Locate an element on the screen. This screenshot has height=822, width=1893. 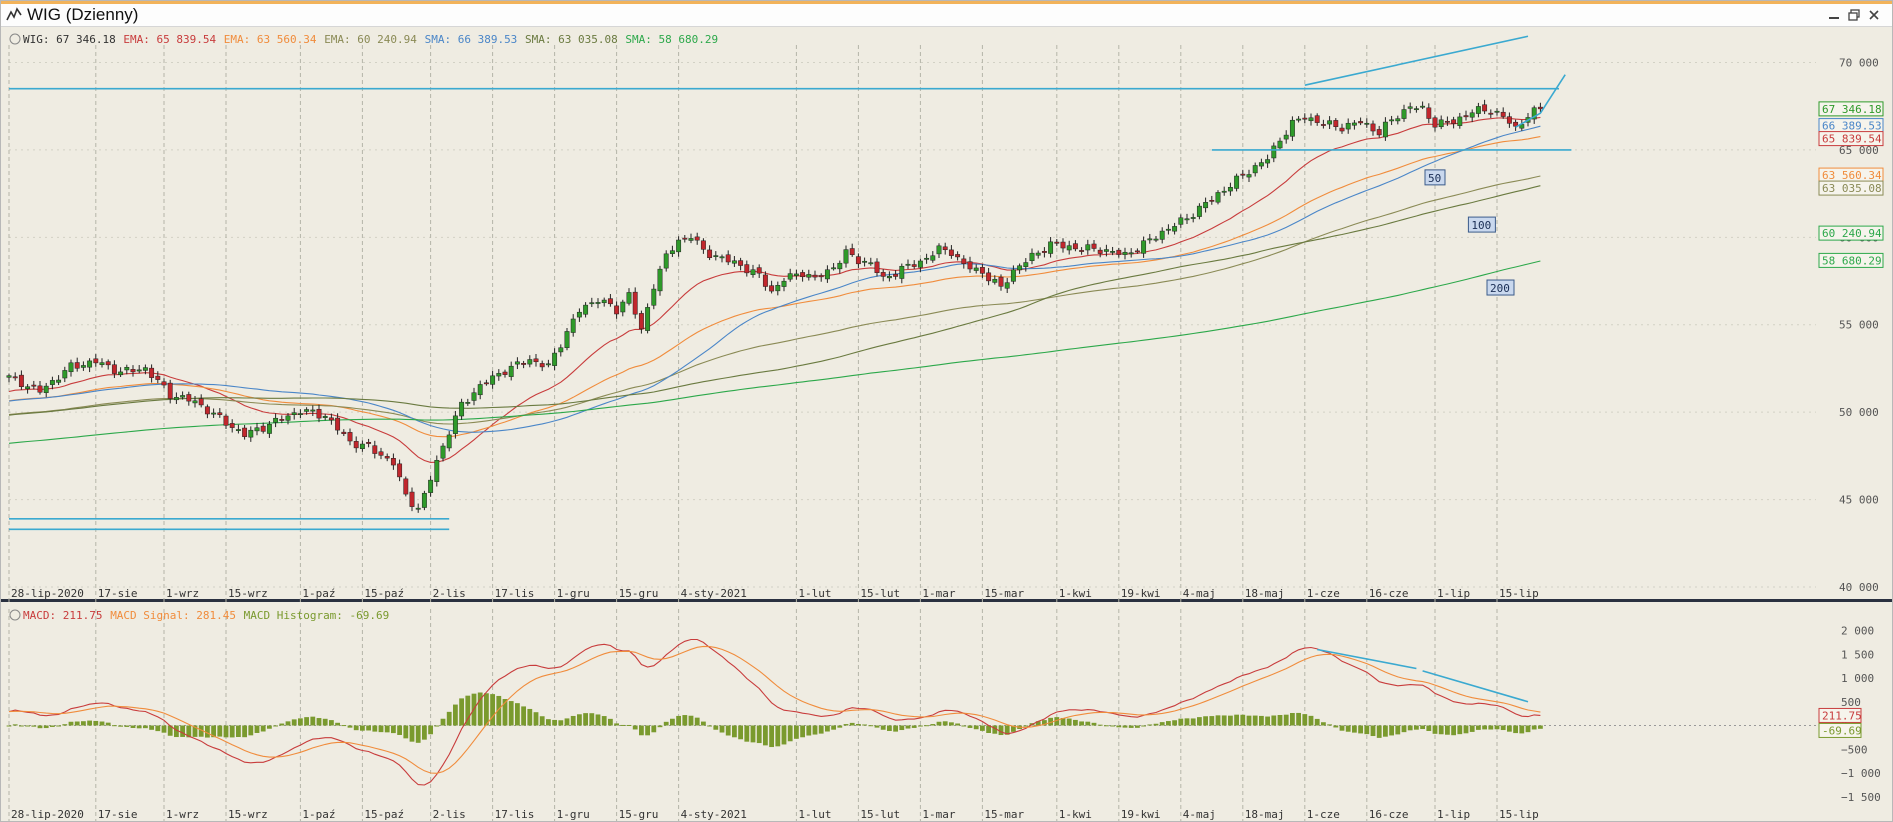
x-axis-label: 1-lut is located at coordinates (814, 593).